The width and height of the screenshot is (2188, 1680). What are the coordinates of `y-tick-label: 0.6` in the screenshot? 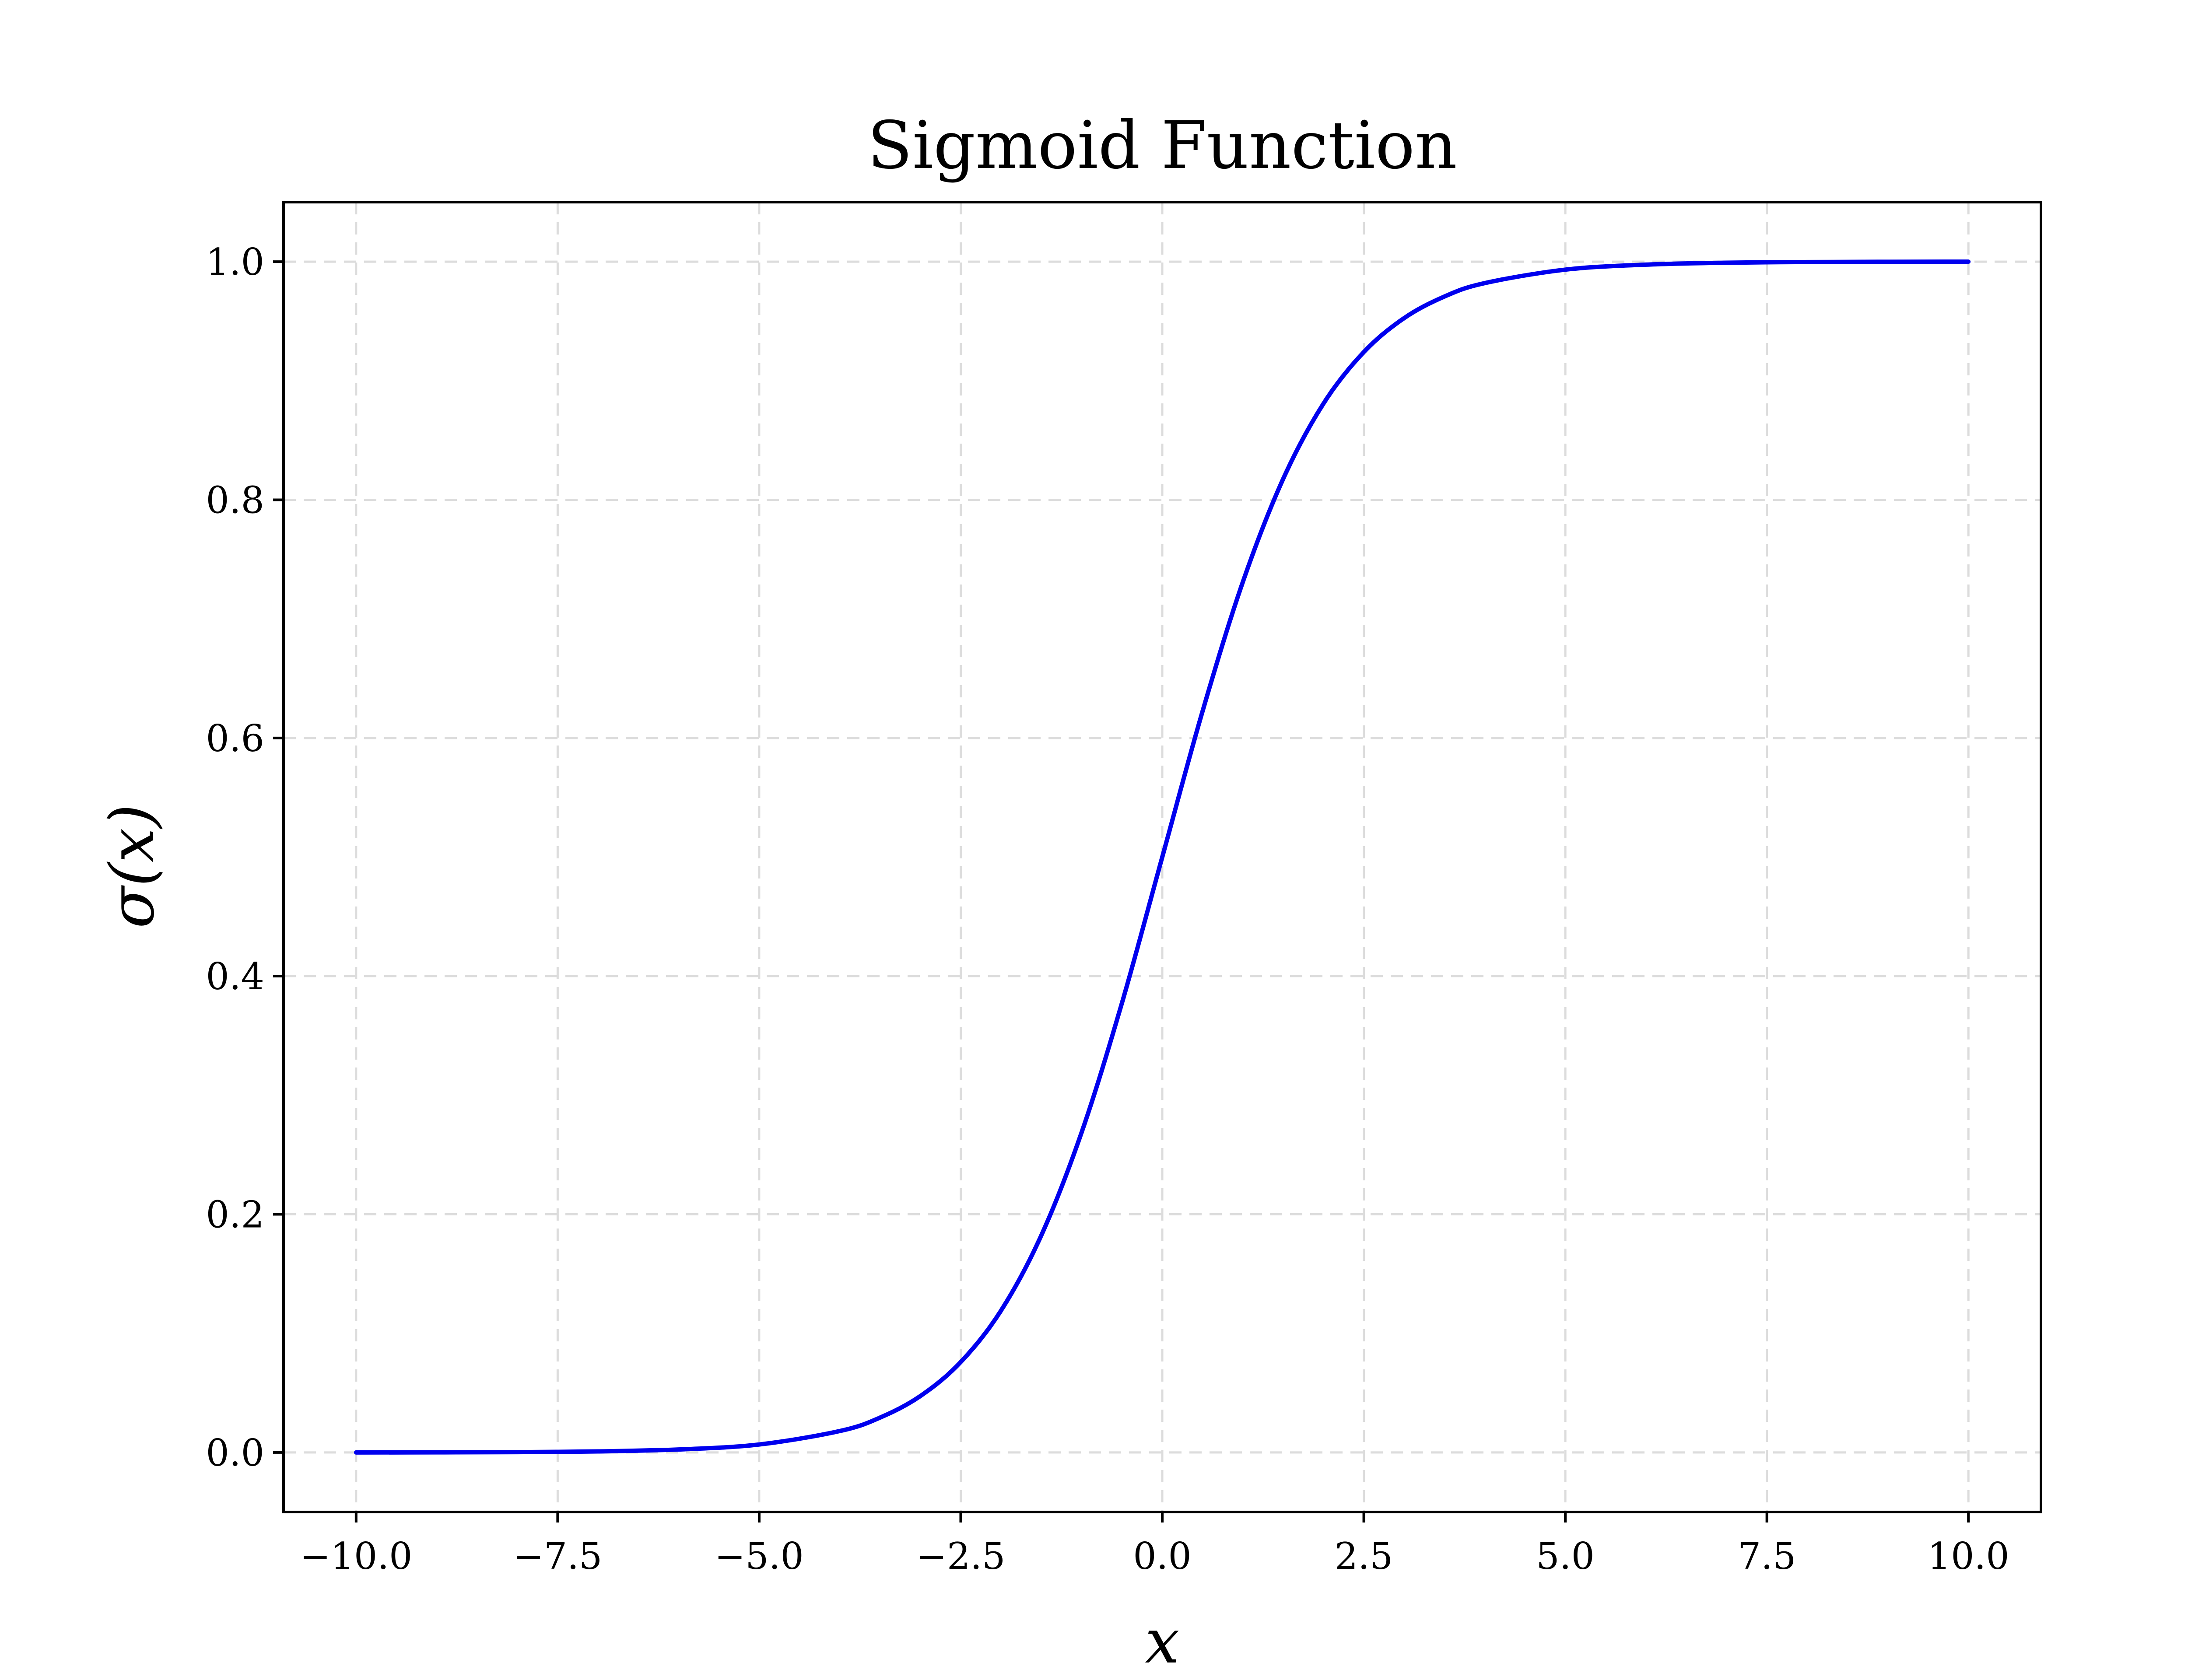 It's located at (235, 738).